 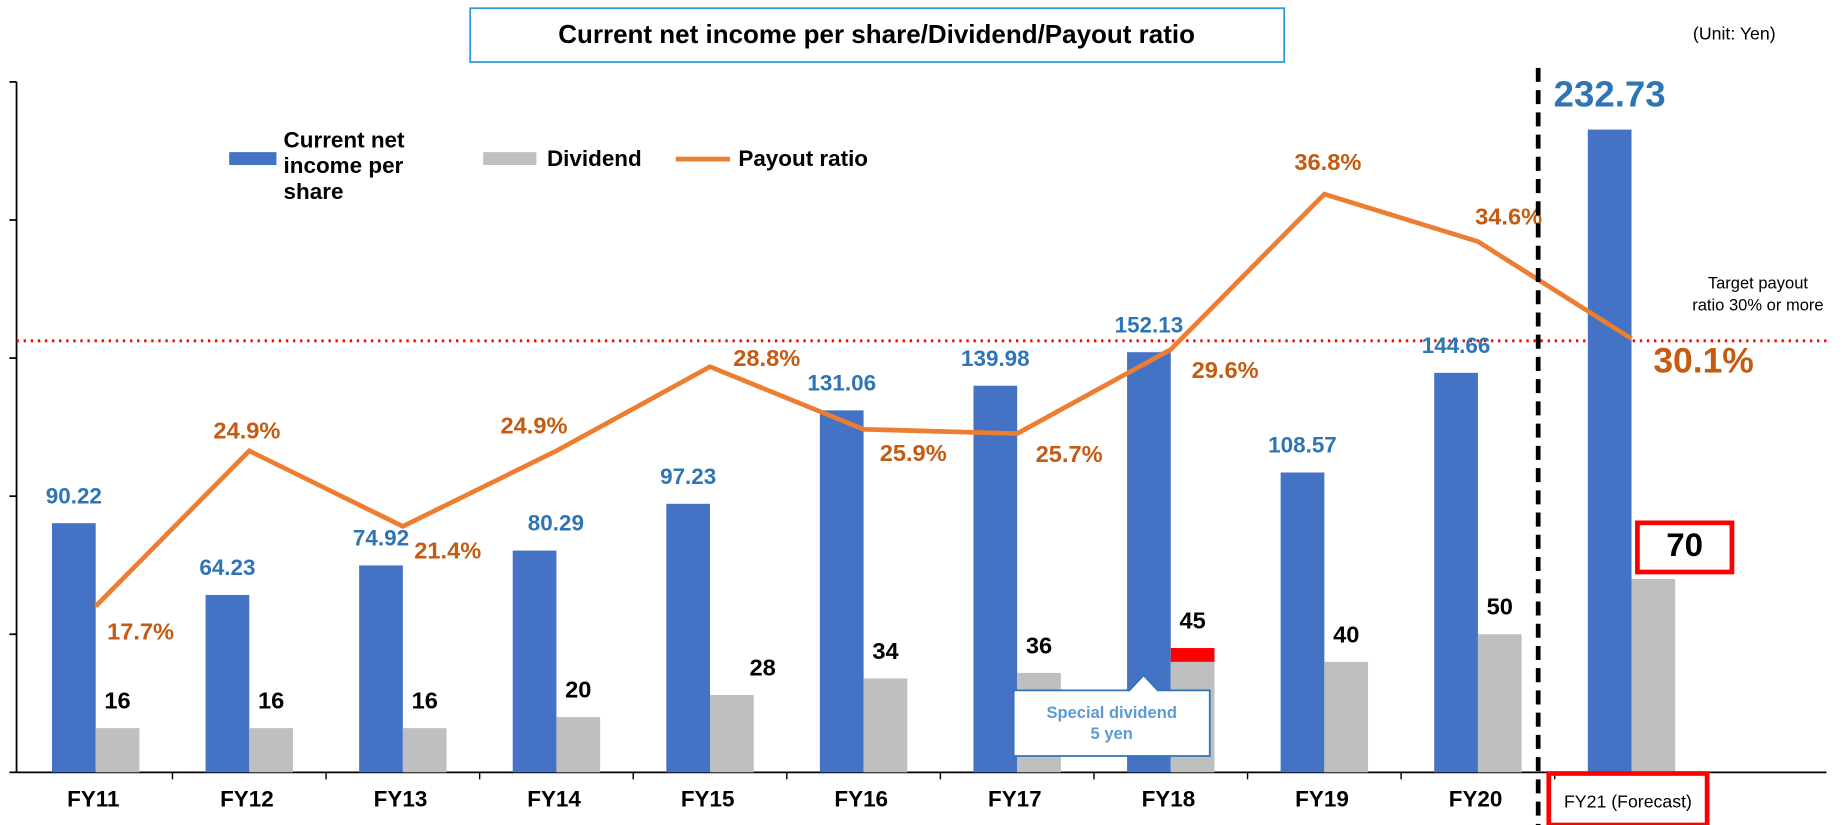 I want to click on dividend-label: 28, so click(x=762, y=668).